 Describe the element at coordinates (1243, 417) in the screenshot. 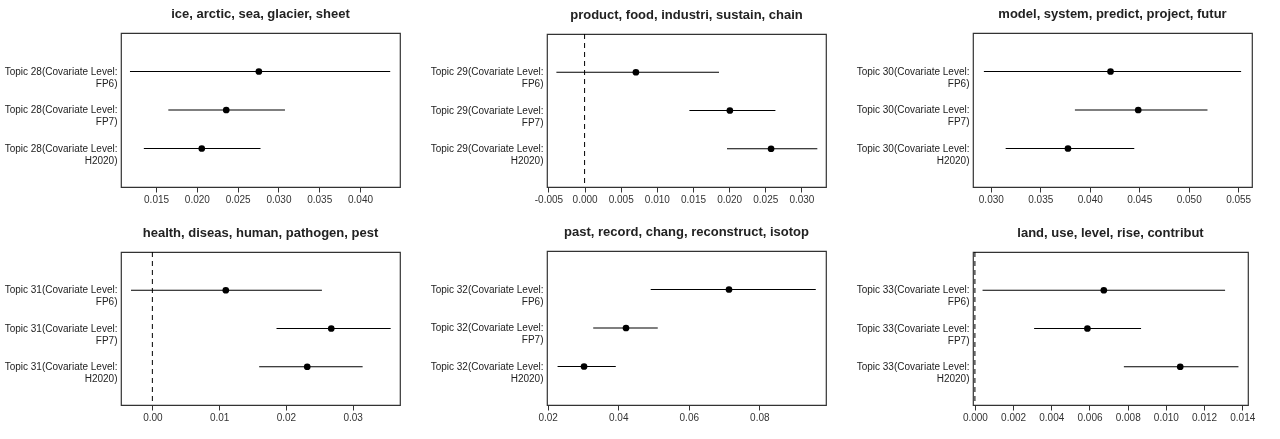

I see `x-tick-label: 0.014` at that location.